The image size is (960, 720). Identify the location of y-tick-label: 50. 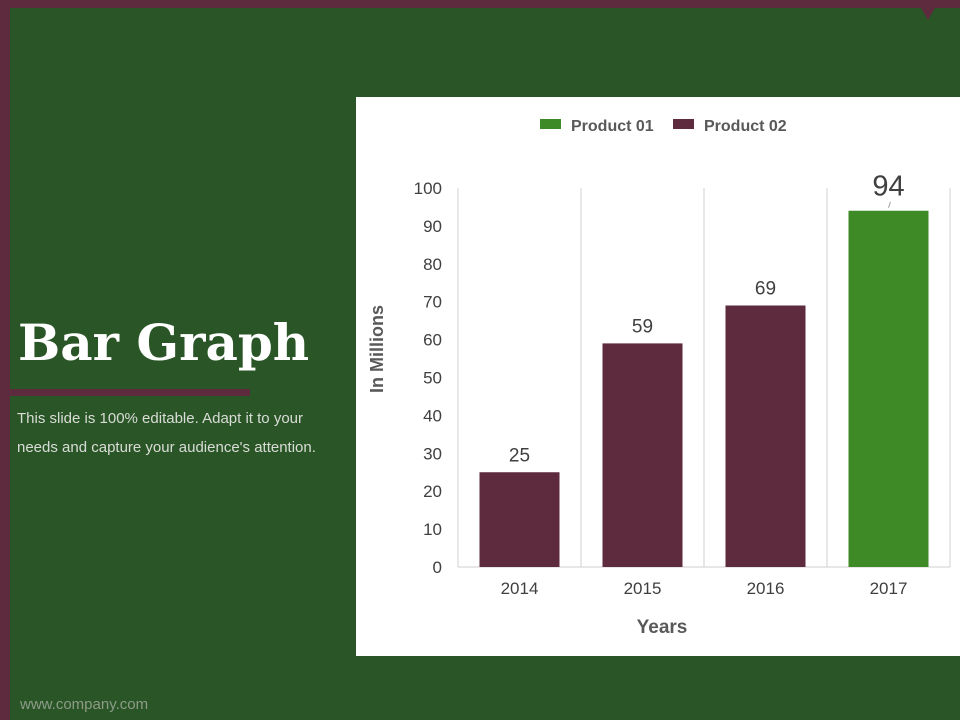
(432, 378).